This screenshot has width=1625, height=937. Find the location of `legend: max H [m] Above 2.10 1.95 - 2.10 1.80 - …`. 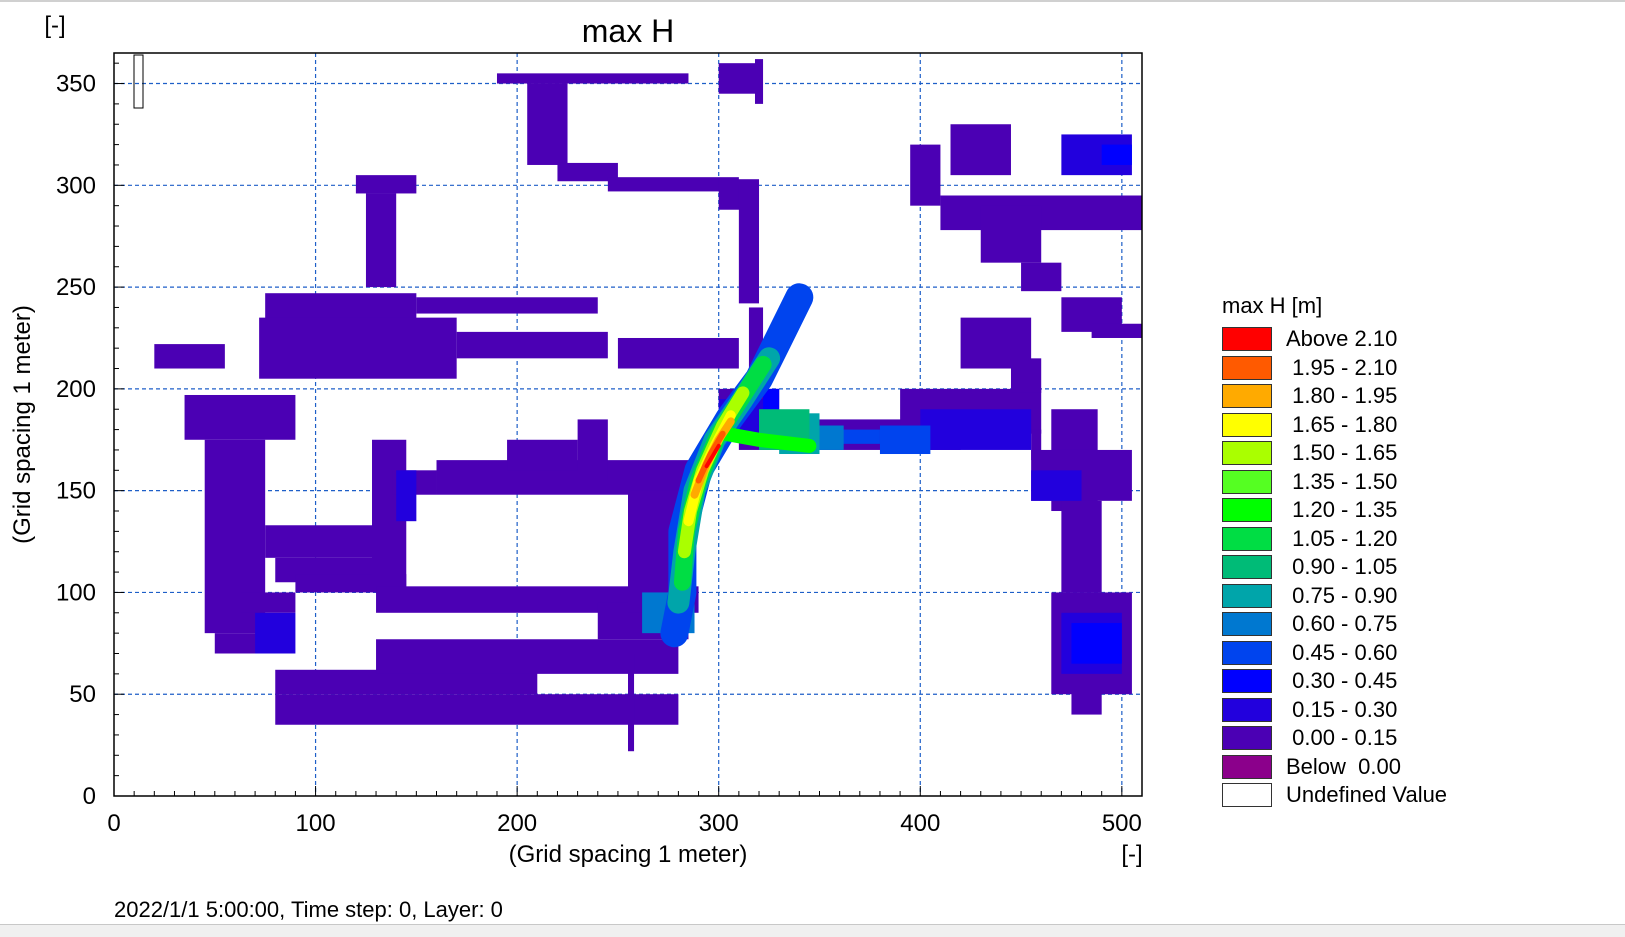

legend: max H [m] Above 2.10 1.95 - 2.10 1.80 - … is located at coordinates (1372, 551).